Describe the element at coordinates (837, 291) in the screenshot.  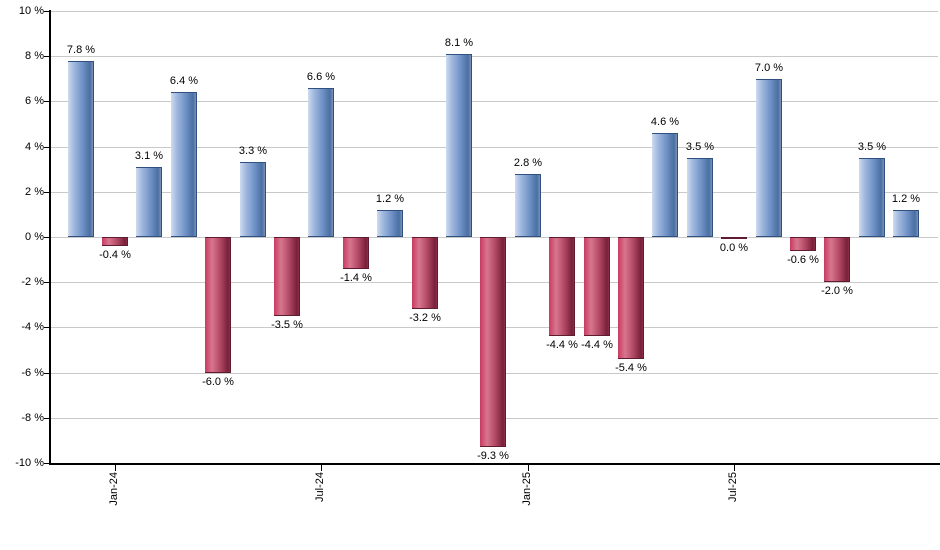
I see `bar-value-label: -2.0 %` at that location.